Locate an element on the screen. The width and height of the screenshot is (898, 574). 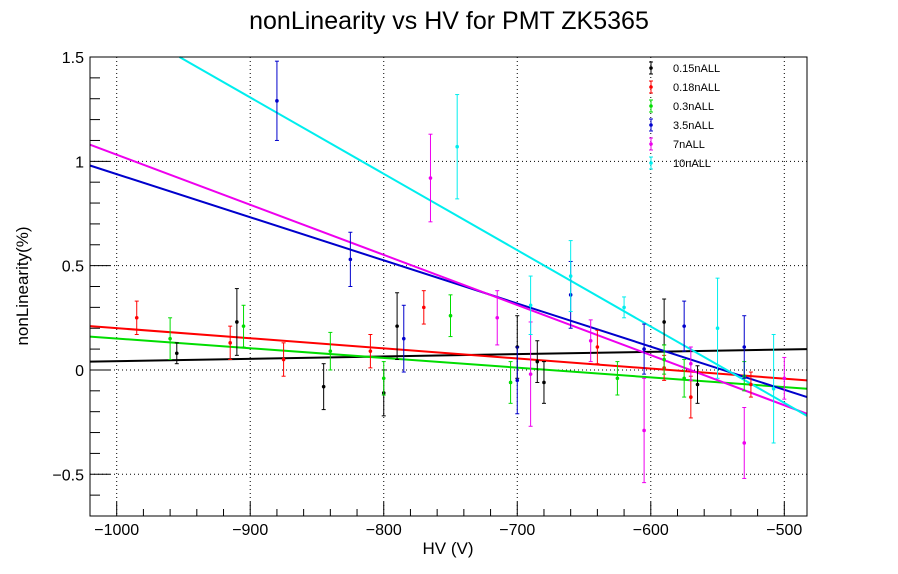
legend-label: 0.3nALL is located at coordinates (693, 107).